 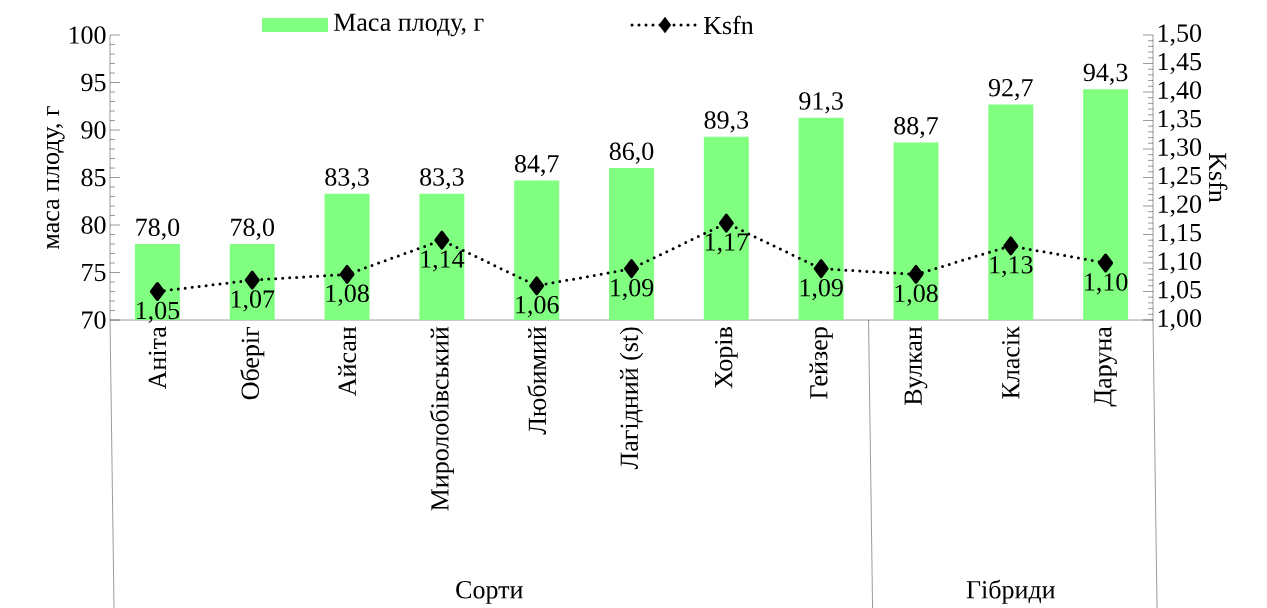 I want to click on data-label: 86,0, so click(x=631, y=153).